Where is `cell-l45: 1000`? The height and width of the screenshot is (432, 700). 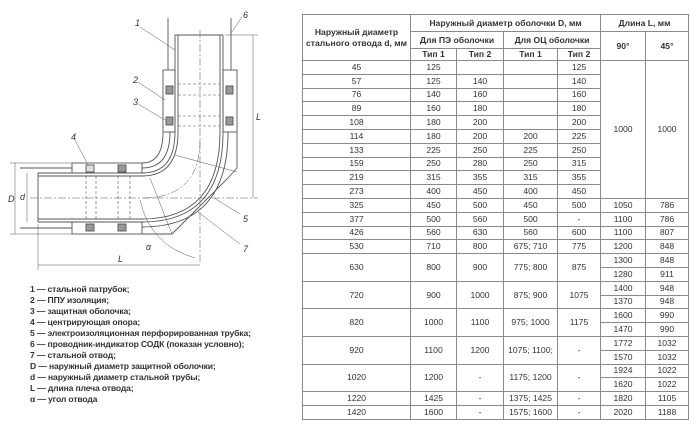
cell-l45: 1000 is located at coordinates (667, 129).